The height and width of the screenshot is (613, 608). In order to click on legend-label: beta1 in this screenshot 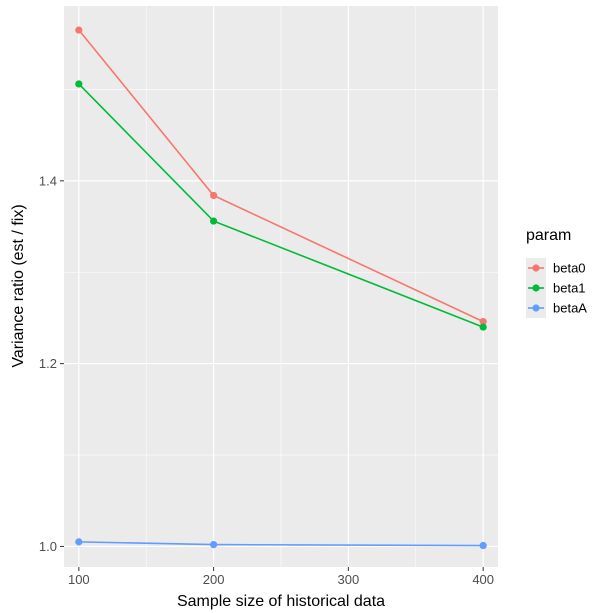, I will do `click(569, 288)`.